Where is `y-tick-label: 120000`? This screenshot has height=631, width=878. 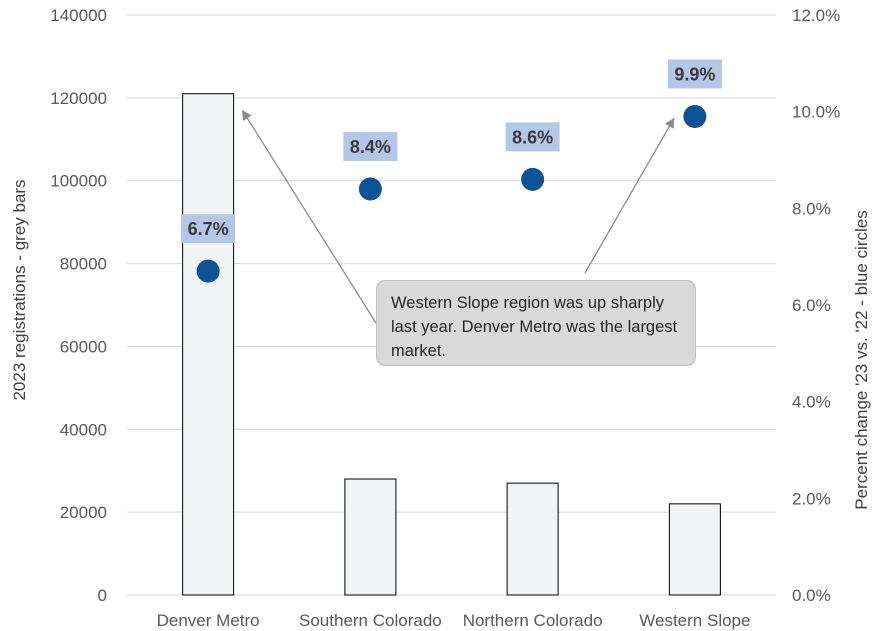
y-tick-label: 120000 is located at coordinates (78, 98).